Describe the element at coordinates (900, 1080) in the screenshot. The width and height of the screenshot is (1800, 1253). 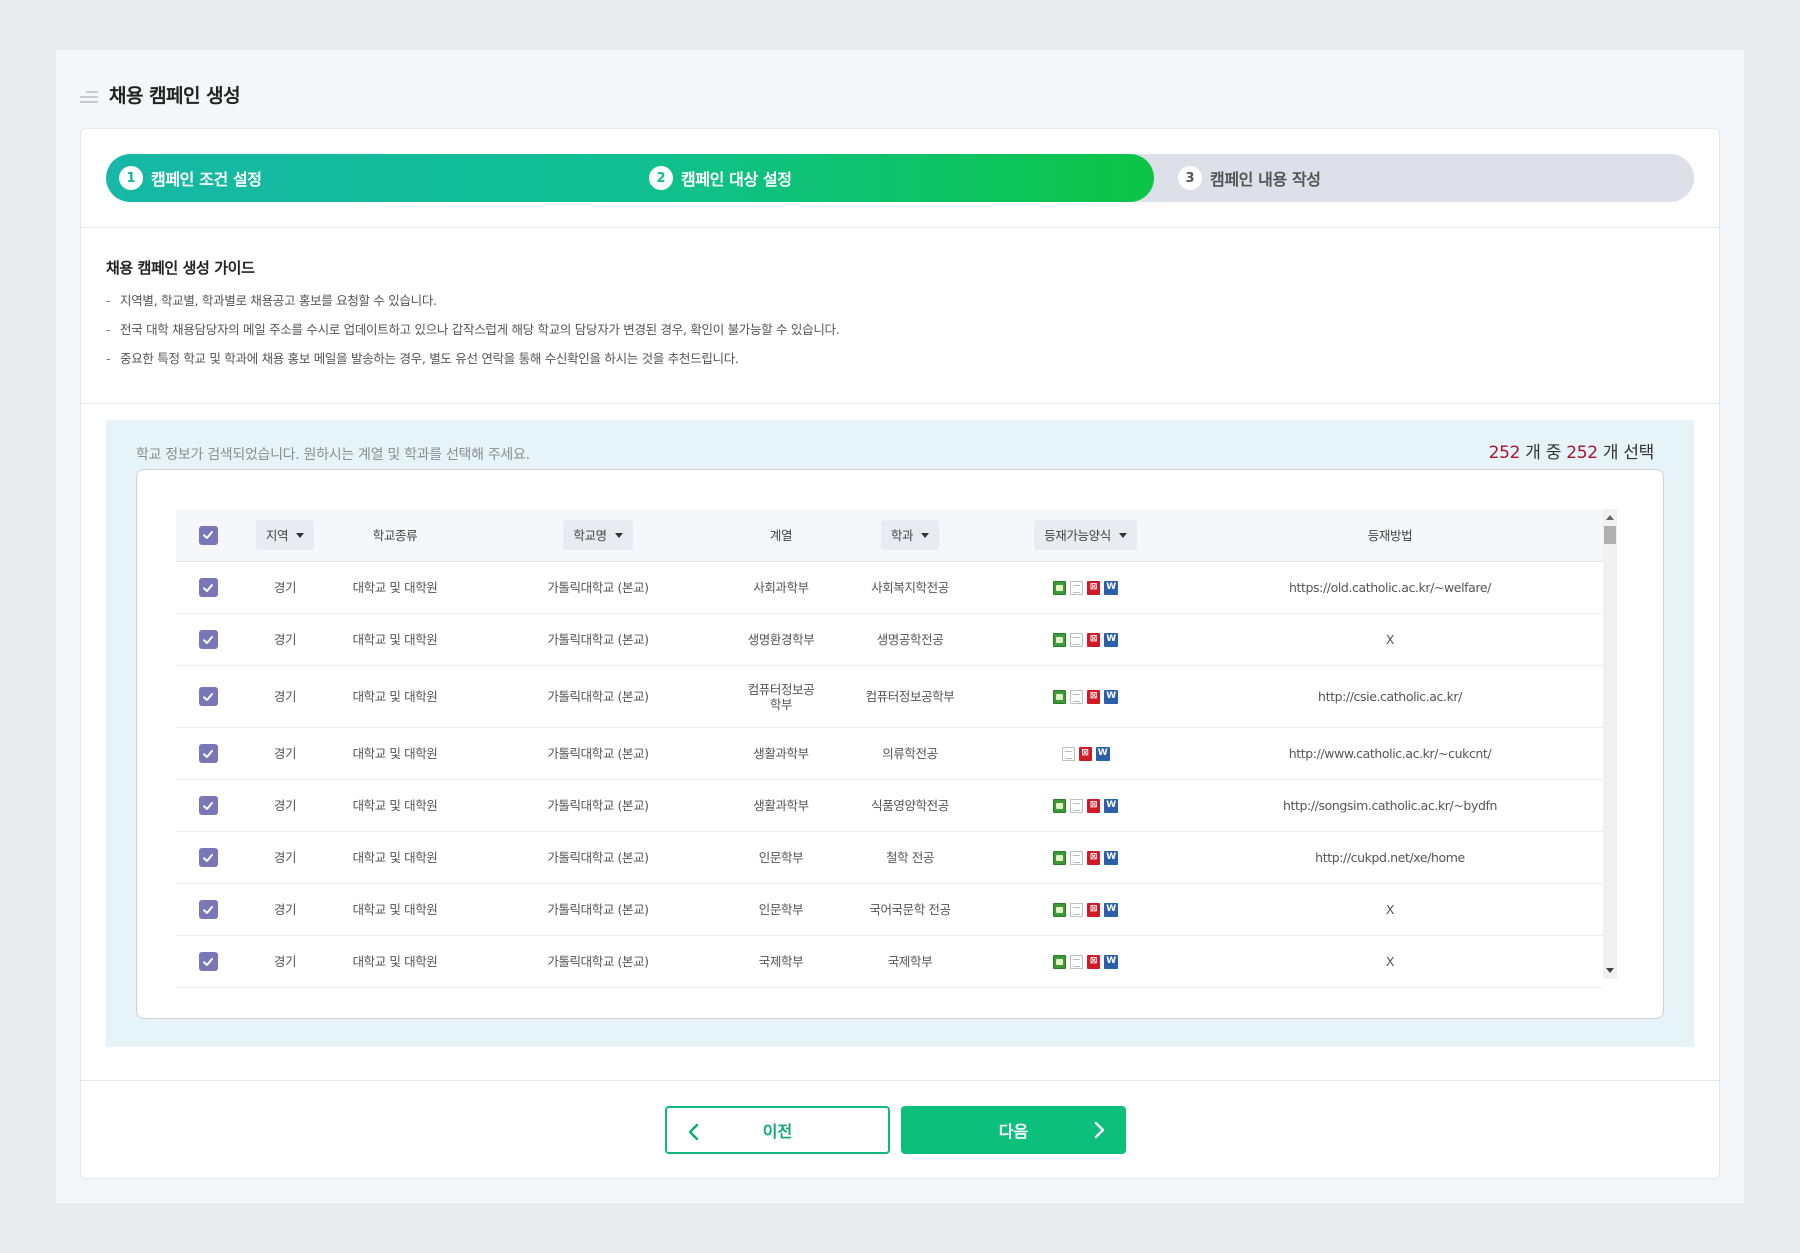
I see `divider` at that location.